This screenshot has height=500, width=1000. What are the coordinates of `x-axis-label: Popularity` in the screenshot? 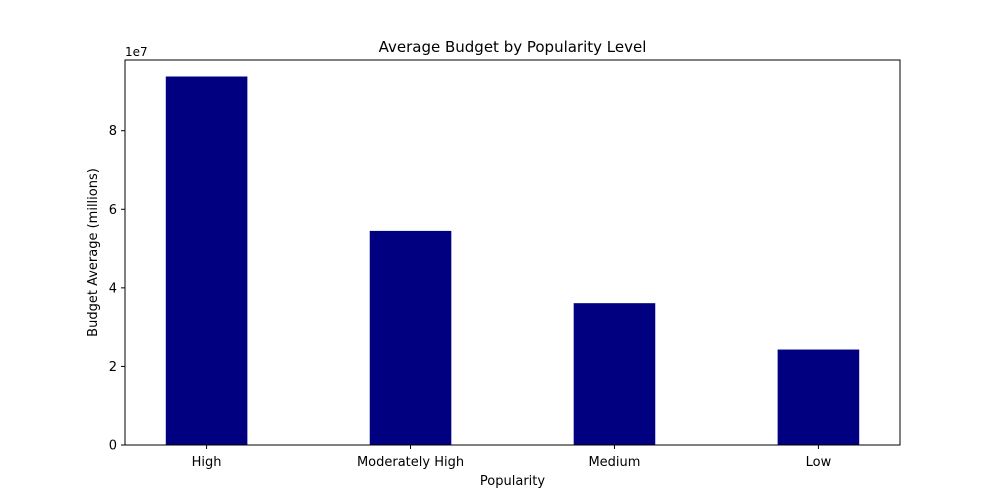 It's located at (512, 481).